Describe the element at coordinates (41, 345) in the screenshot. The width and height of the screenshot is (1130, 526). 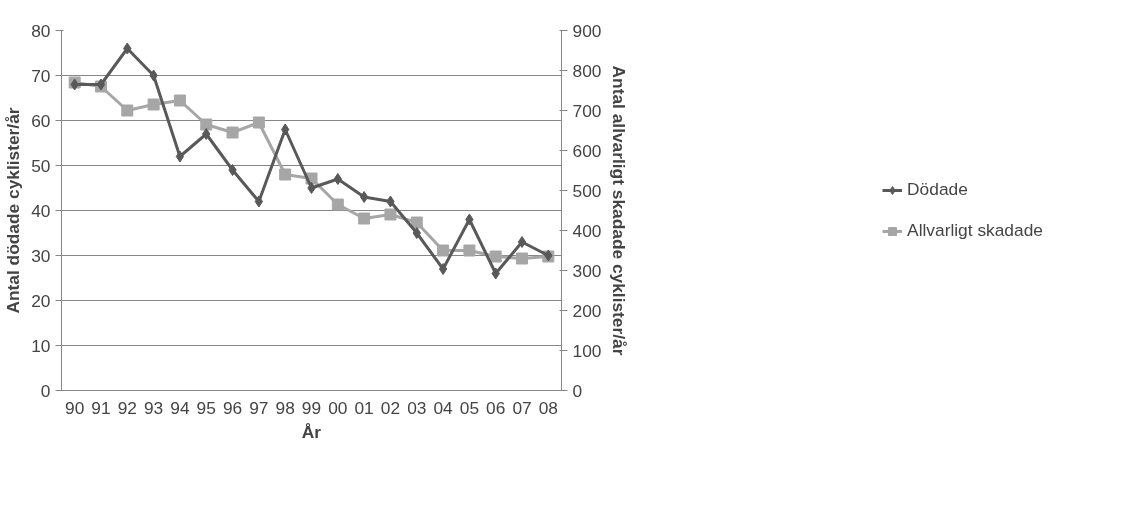
I see `y-tick-label: 10` at that location.